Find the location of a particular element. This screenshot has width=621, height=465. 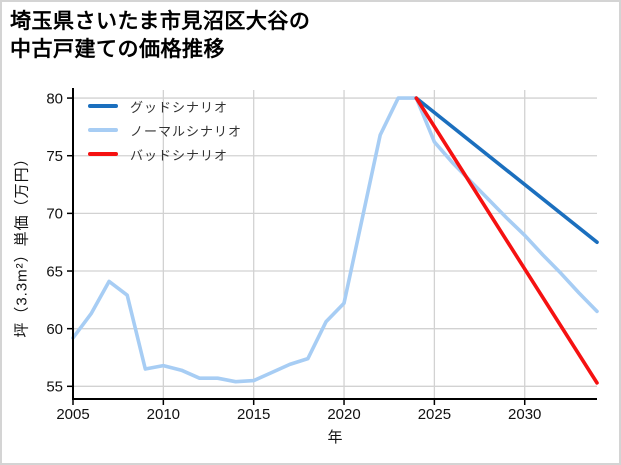

y-tick-label: 55 is located at coordinates (54, 387).